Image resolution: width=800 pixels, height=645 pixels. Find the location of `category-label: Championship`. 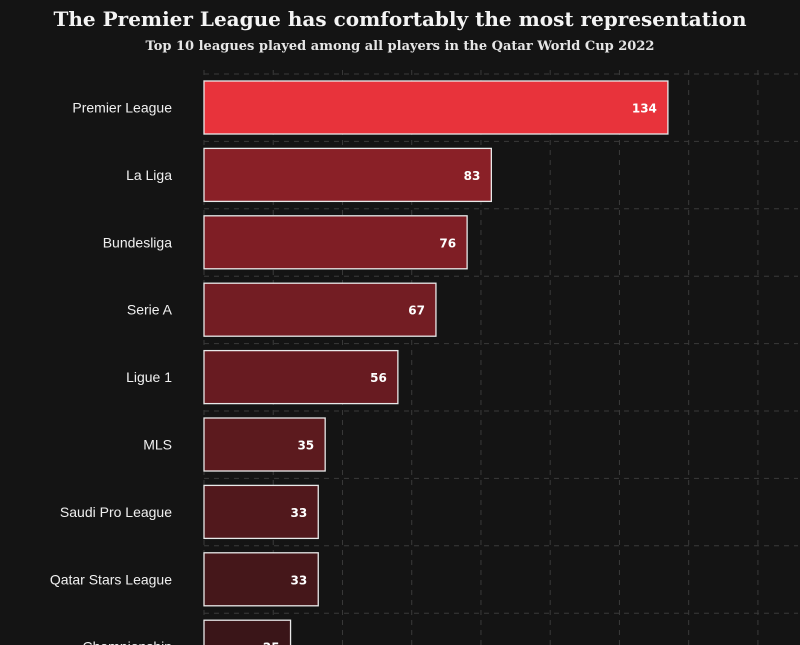

category-label: Championship is located at coordinates (128, 642).